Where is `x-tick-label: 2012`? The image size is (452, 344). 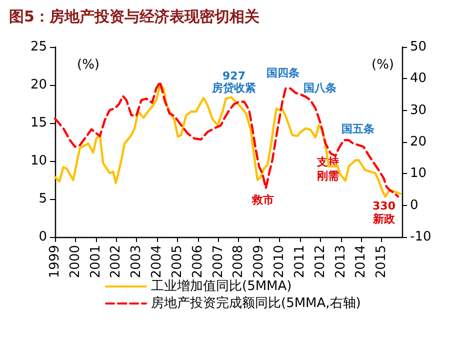 x-tick-label: 2012 is located at coordinates (320, 261).